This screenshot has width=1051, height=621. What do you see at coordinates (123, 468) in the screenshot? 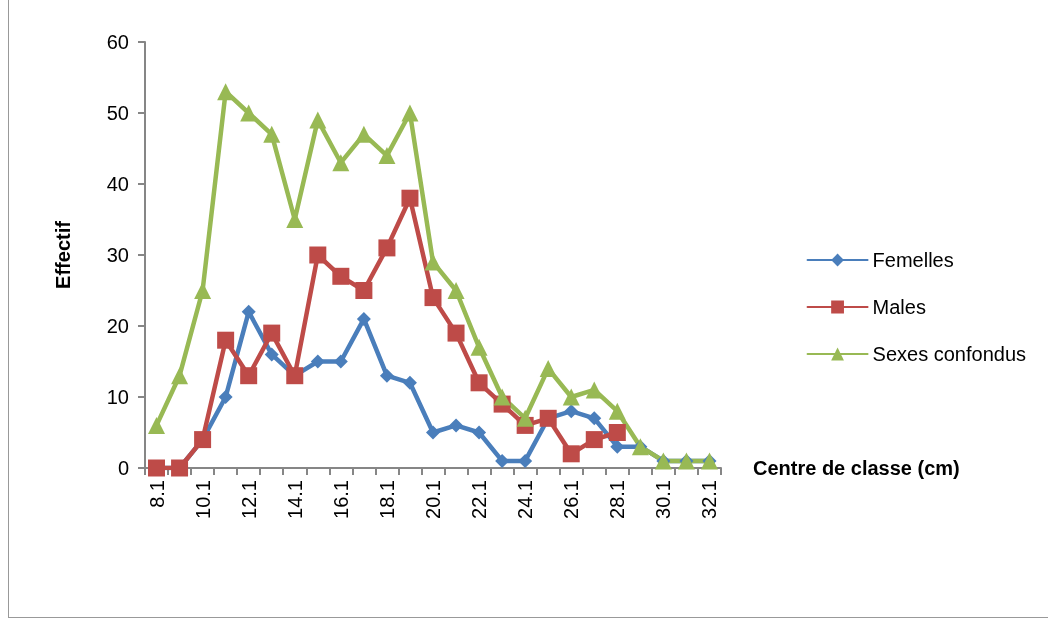
I see `y-tick-label: 0` at bounding box center [123, 468].